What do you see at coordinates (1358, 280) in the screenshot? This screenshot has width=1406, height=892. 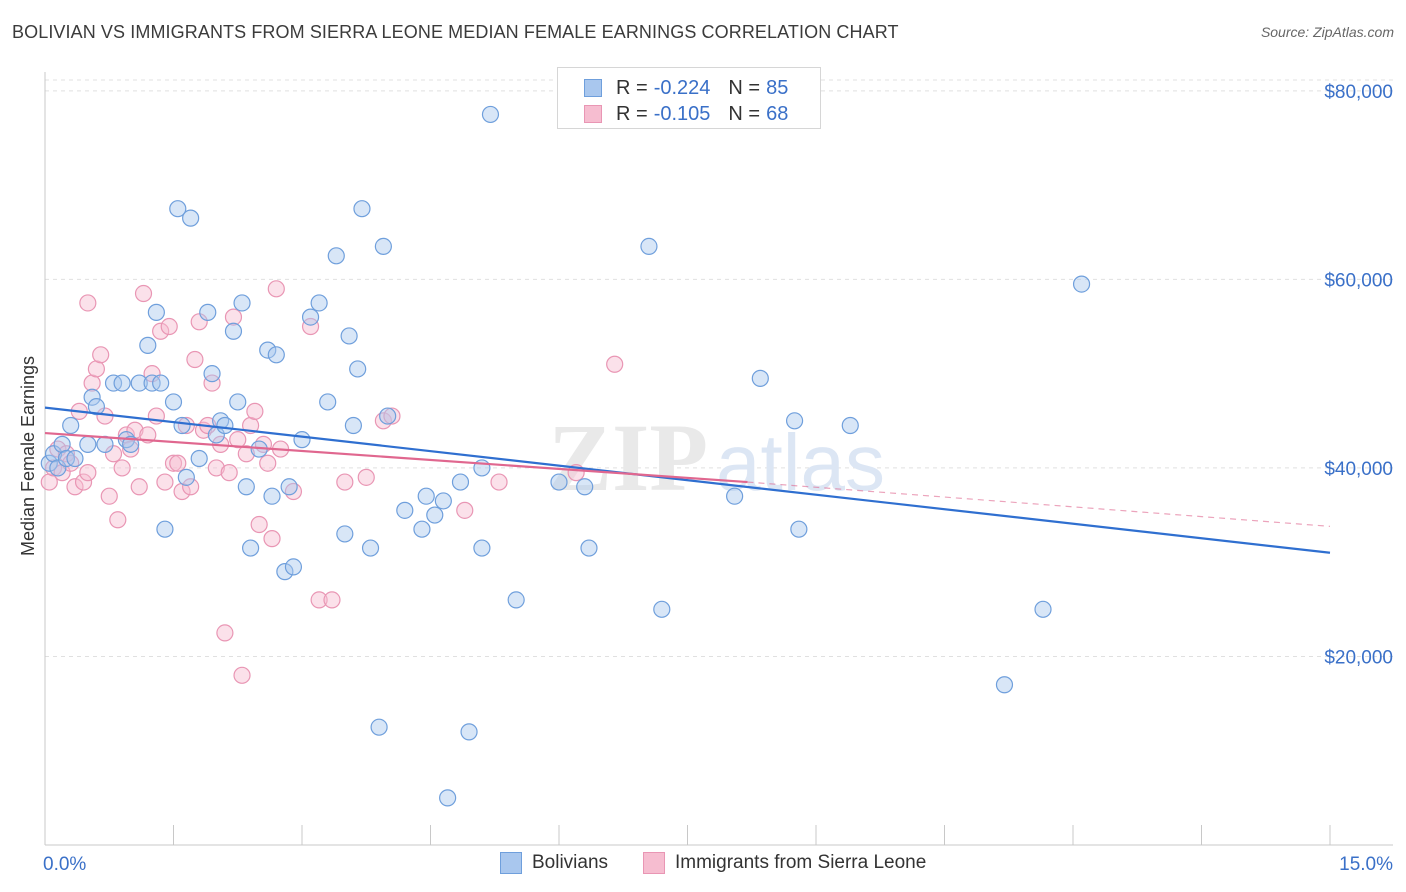 I see `y-tick-label: $60,000` at bounding box center [1358, 280].